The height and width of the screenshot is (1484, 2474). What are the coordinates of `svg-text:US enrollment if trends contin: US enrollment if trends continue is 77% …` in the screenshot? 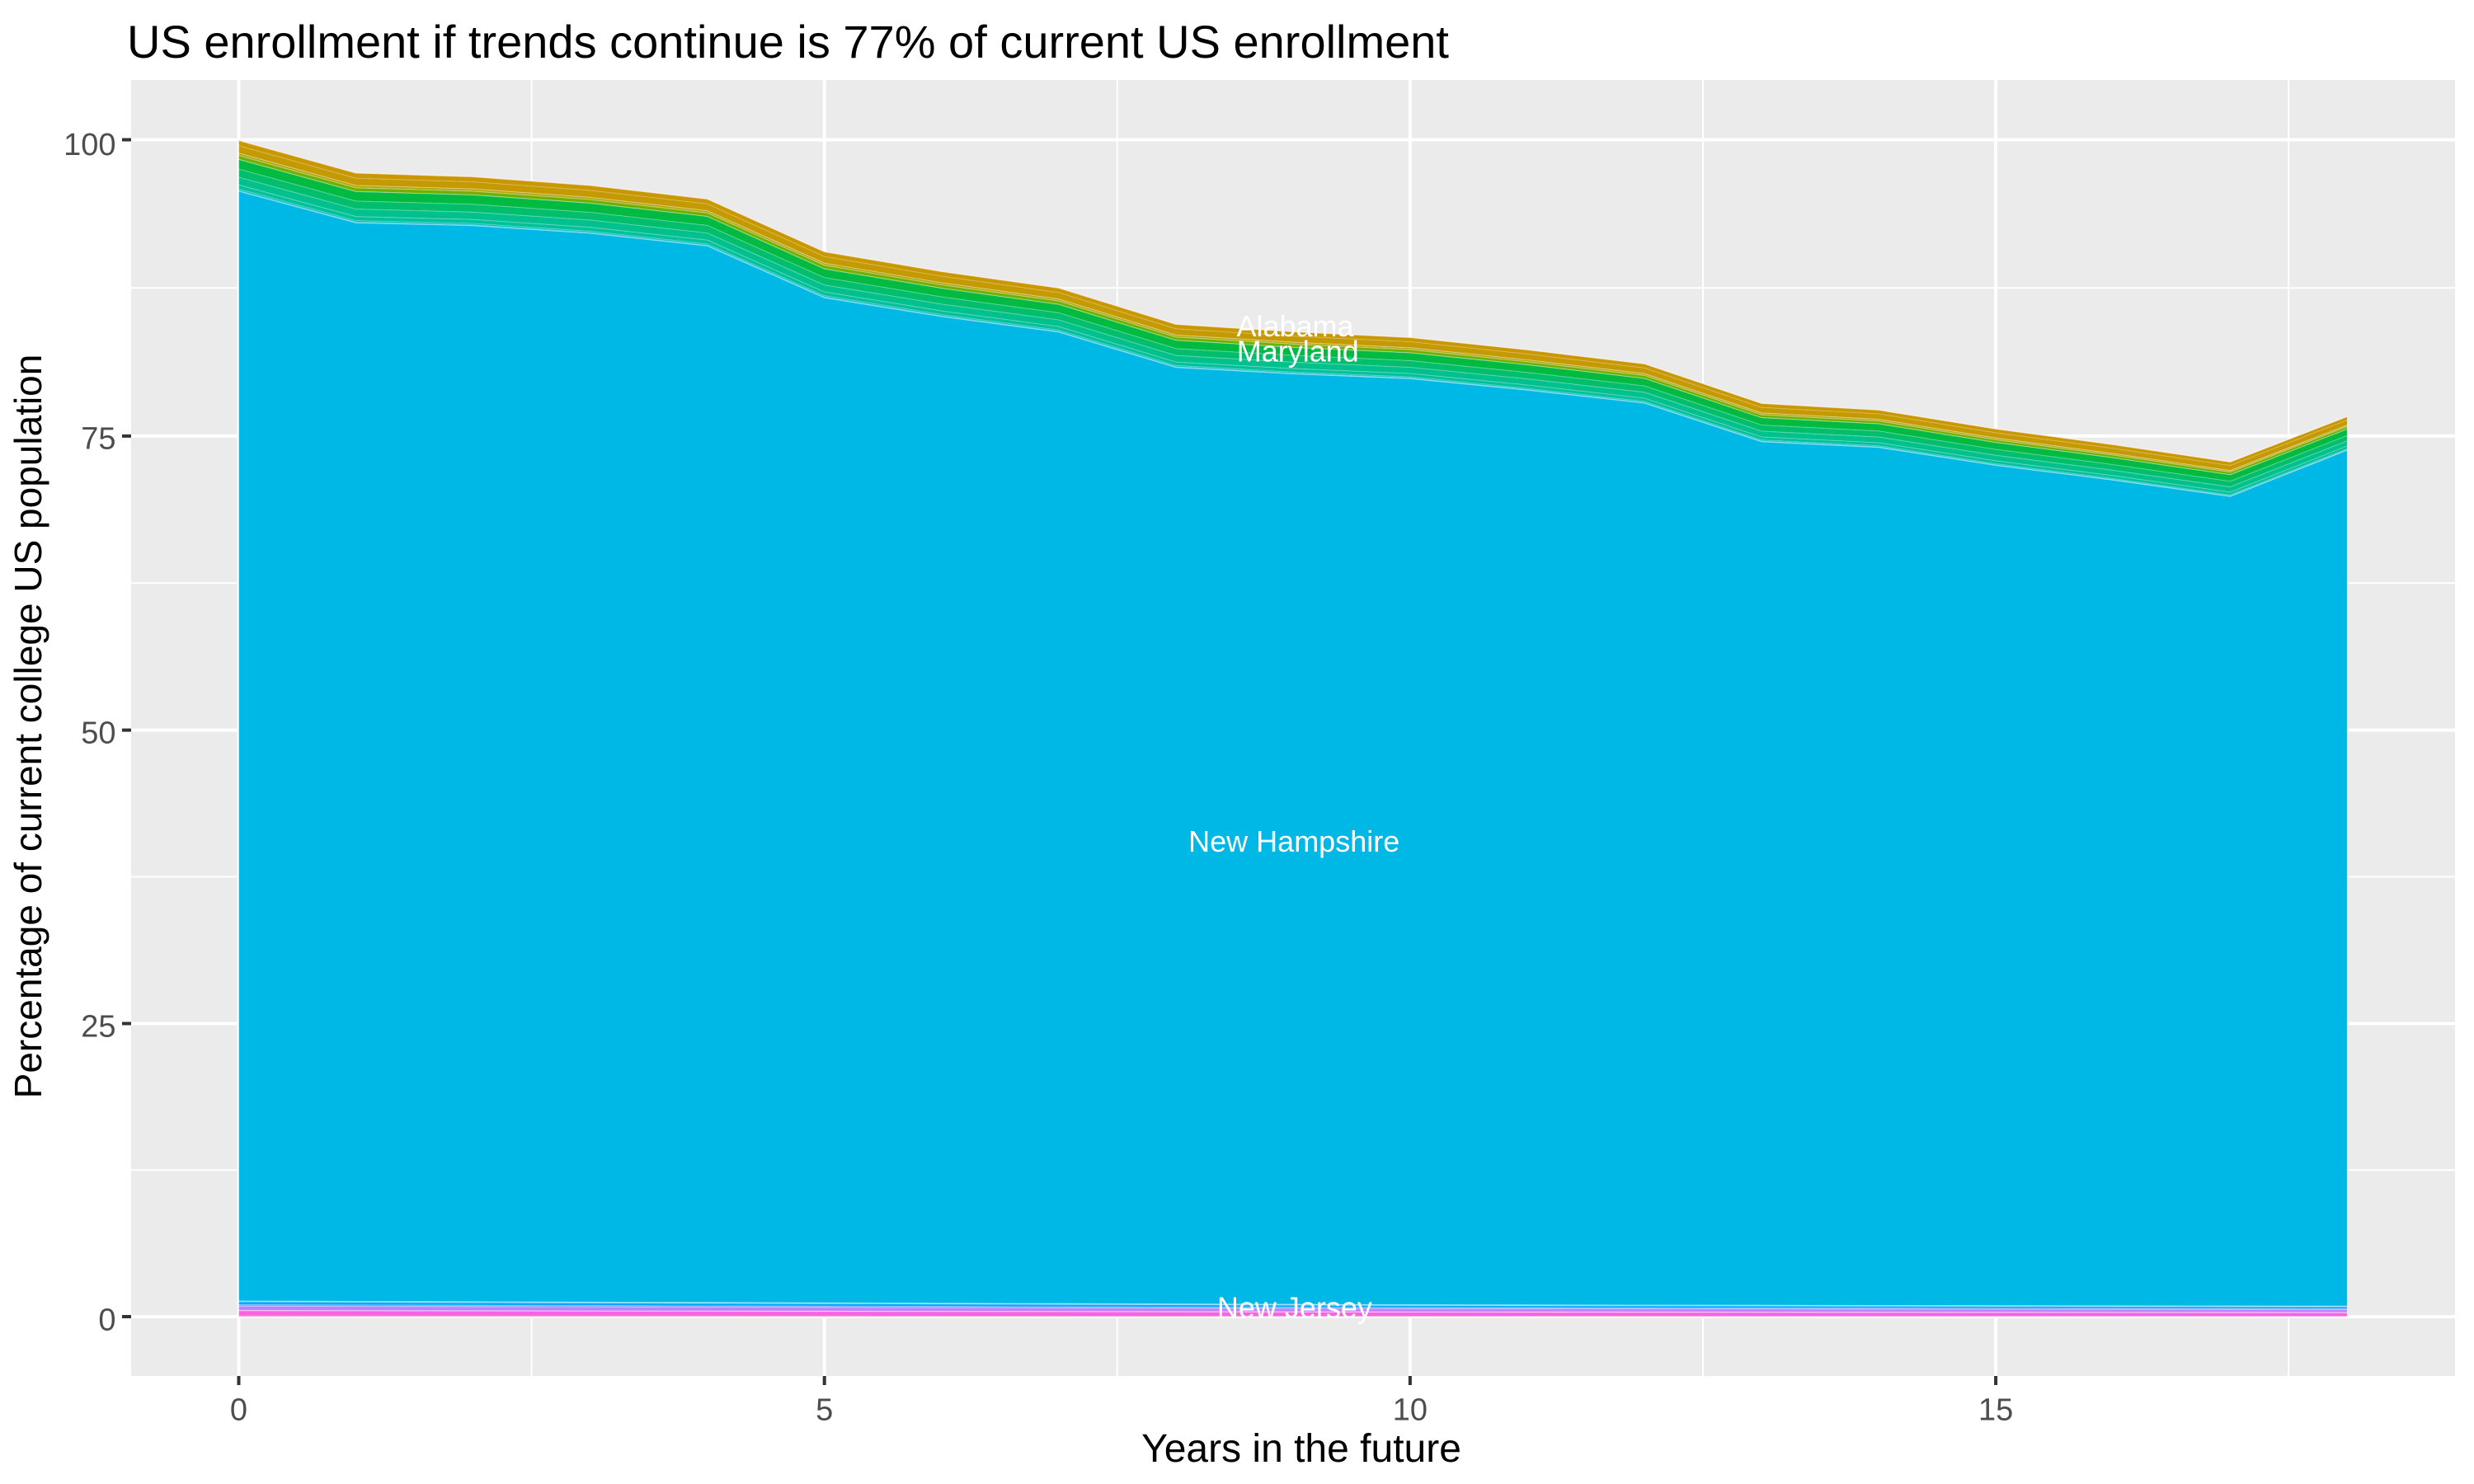 It's located at (788, 42).